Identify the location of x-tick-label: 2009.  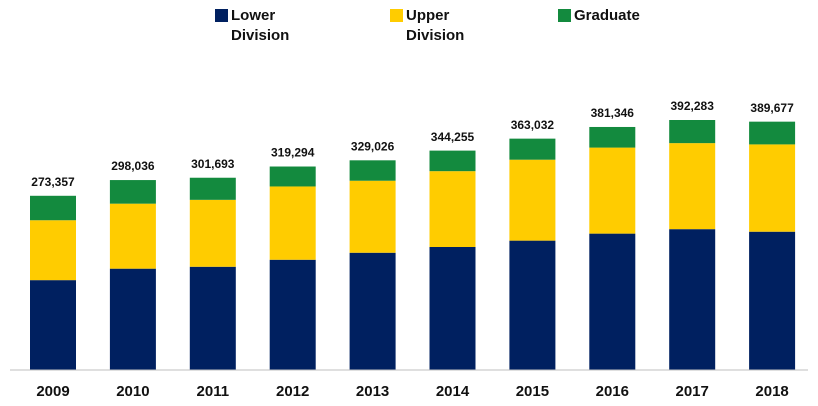
(52, 391).